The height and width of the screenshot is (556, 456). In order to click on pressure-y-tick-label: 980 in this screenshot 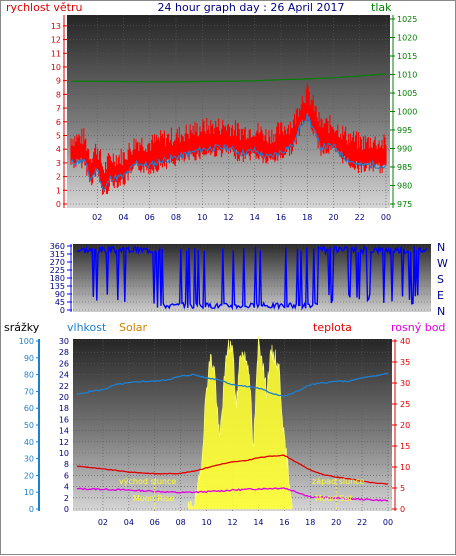, I will do `click(404, 186)`.